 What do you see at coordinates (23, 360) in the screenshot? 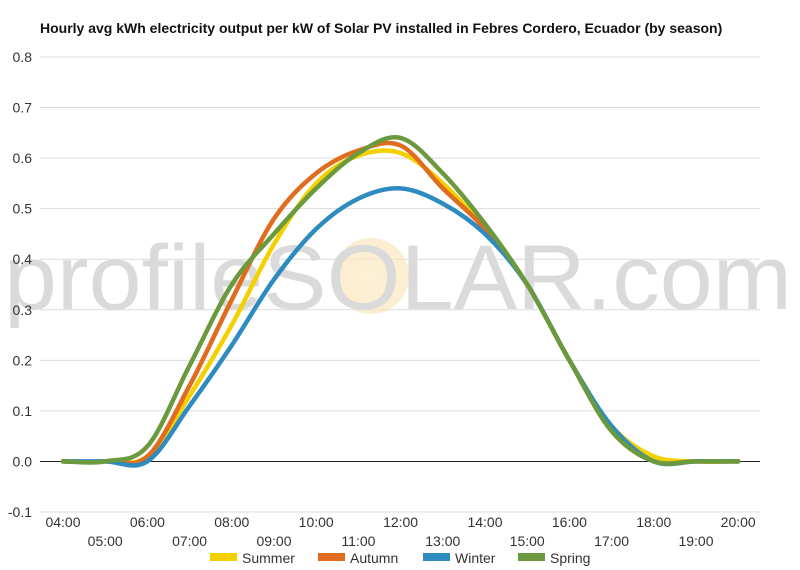
I see `y-tick-label: 0.2` at bounding box center [23, 360].